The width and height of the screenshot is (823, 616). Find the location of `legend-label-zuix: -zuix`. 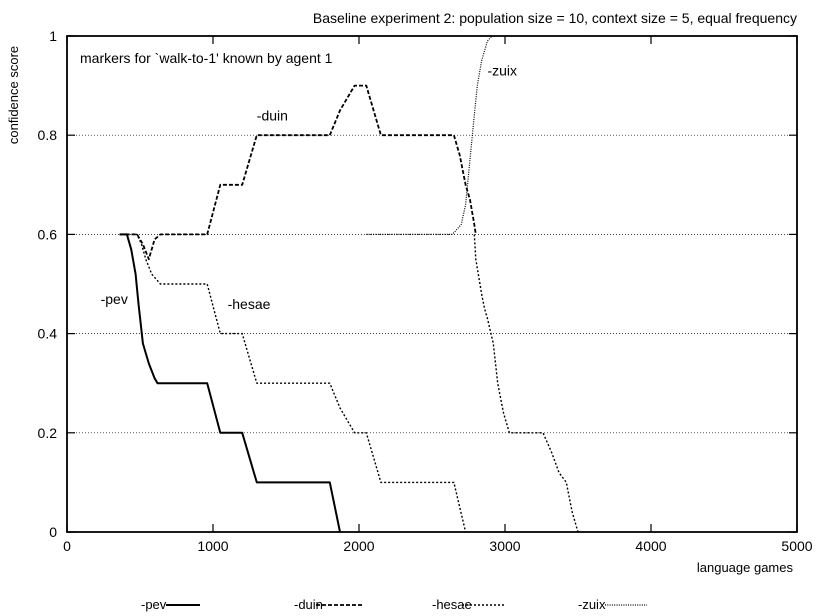

legend-label-zuix: -zuix is located at coordinates (592, 604).